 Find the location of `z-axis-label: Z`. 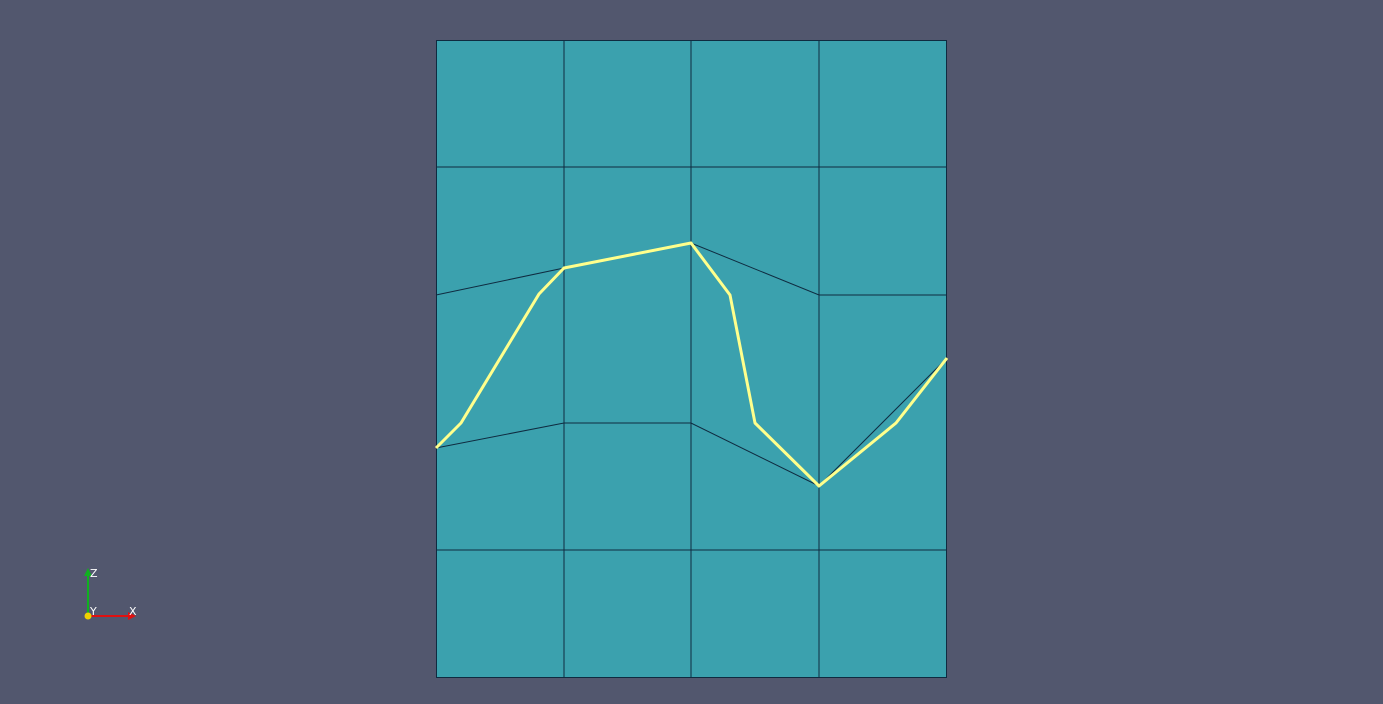

z-axis-label: Z is located at coordinates (94, 573).